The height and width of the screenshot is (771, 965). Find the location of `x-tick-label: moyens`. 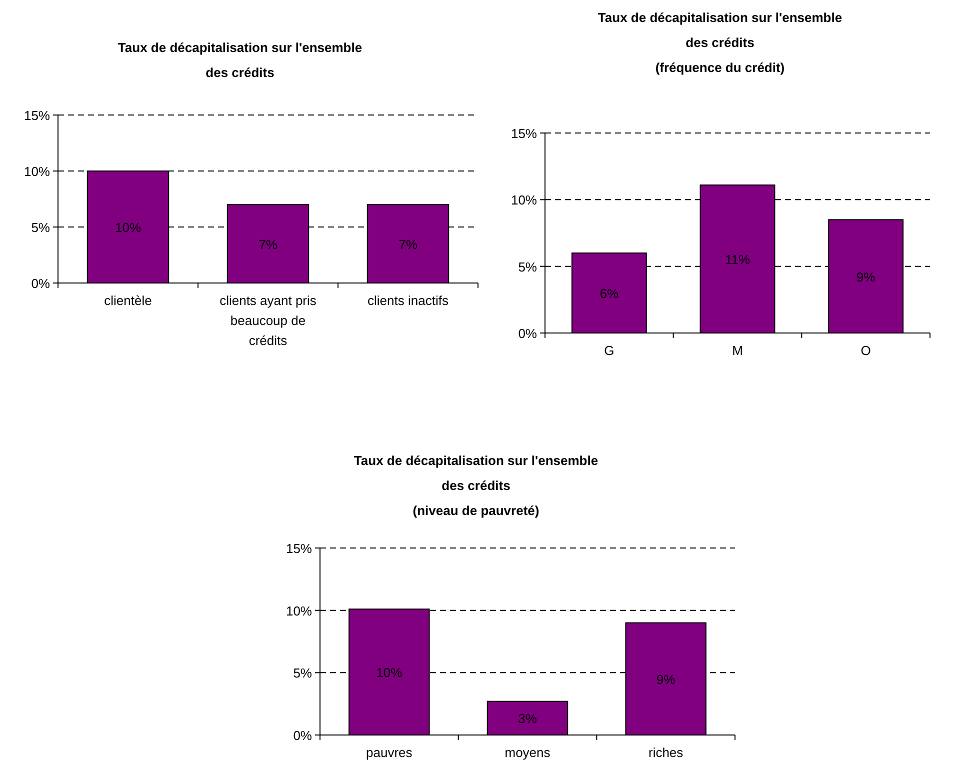

x-tick-label: moyens is located at coordinates (527, 752).